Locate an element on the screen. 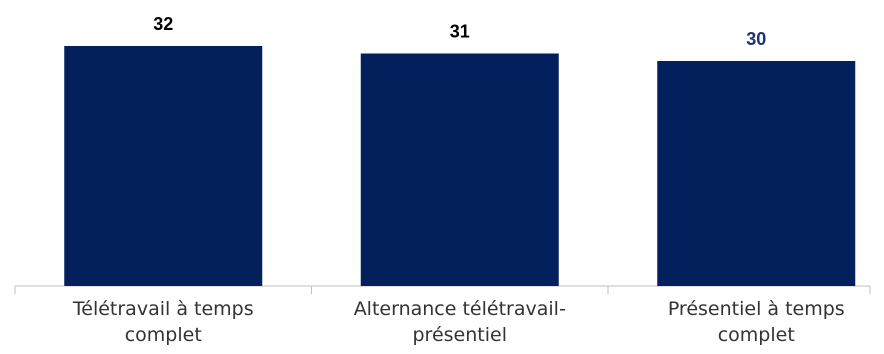 Image resolution: width=884 pixels, height=354 pixels. x-tick-label: Alternance télétravail-présentiel is located at coordinates (459, 322).